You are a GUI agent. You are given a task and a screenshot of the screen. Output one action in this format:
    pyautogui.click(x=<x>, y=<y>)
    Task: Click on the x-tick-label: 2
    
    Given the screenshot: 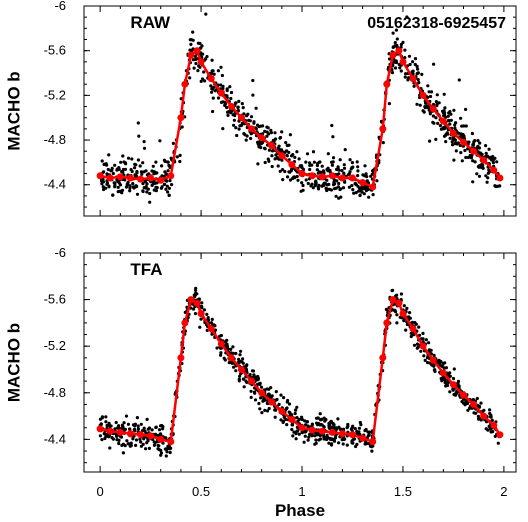 What is the action you would take?
    pyautogui.click(x=503, y=491)
    